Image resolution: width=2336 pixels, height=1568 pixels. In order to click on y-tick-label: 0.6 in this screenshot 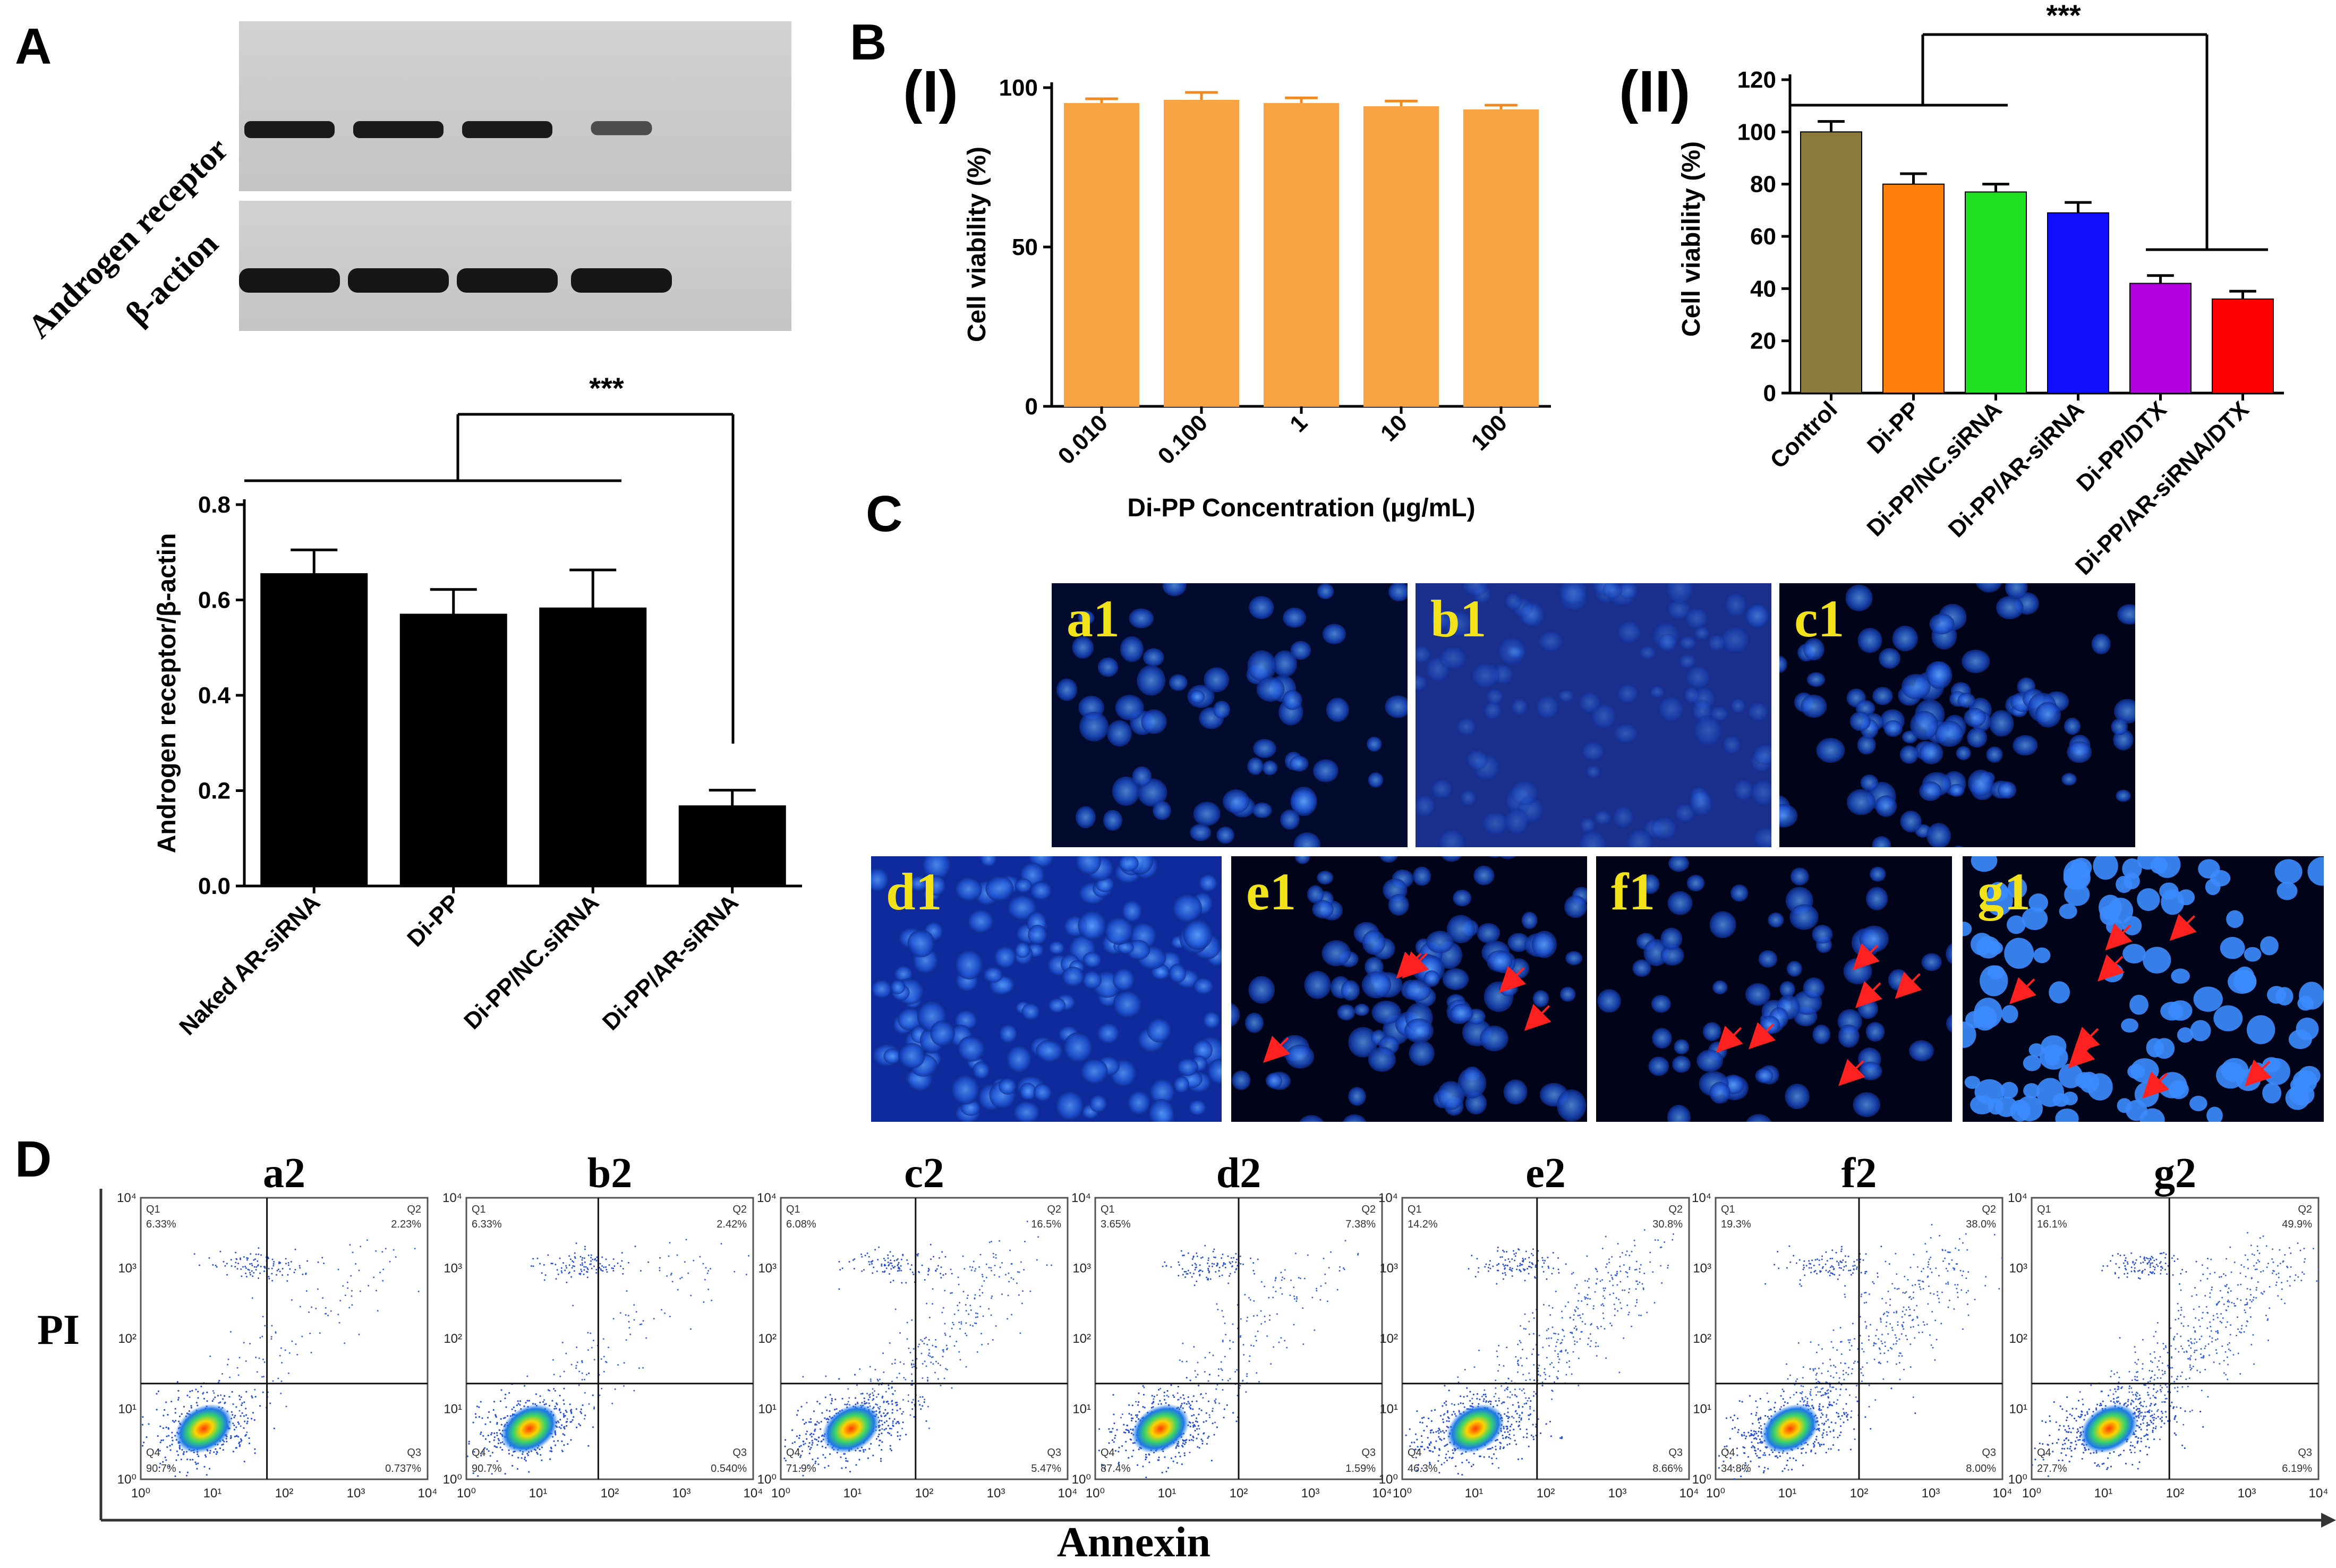, I will do `click(214, 600)`.